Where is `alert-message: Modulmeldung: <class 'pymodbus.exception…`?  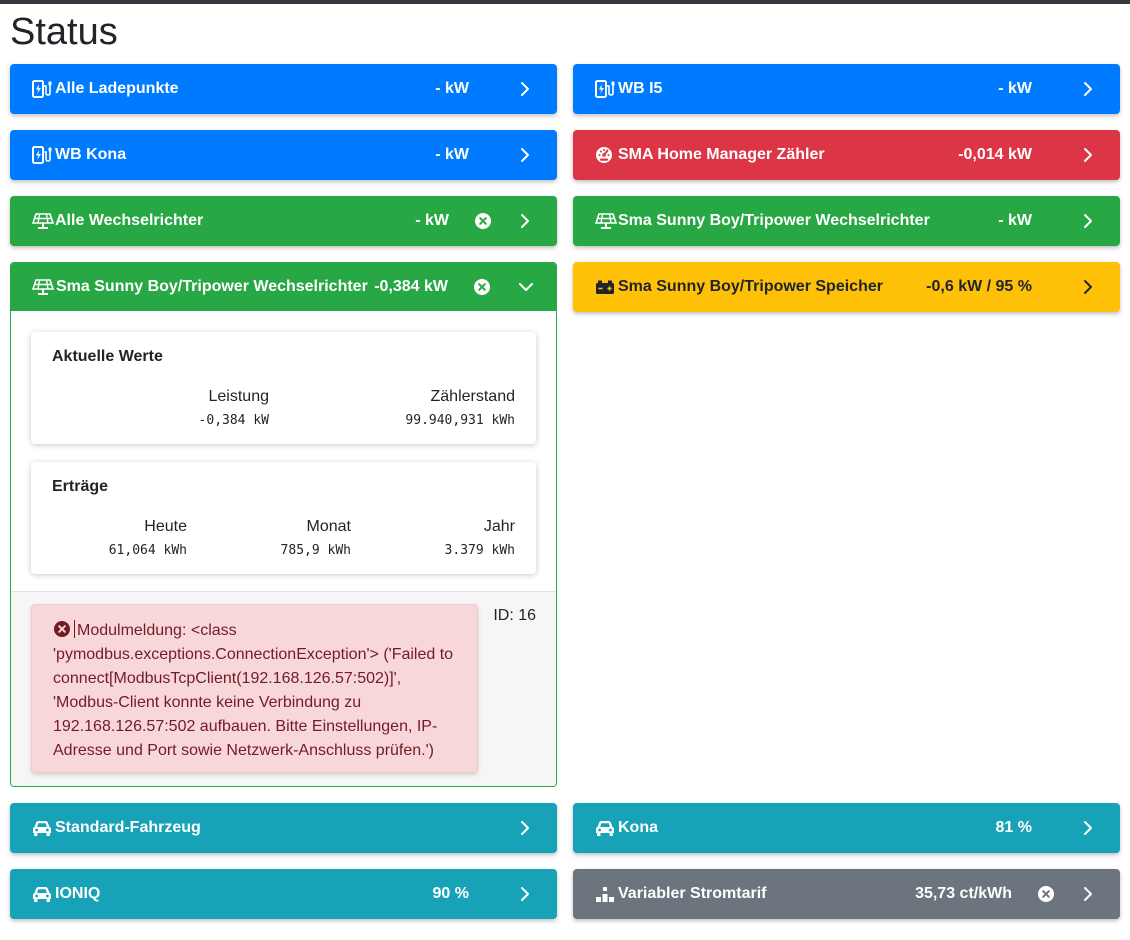
alert-message: Modulmeldung: <class 'pymodbus.exception… is located at coordinates (253, 690).